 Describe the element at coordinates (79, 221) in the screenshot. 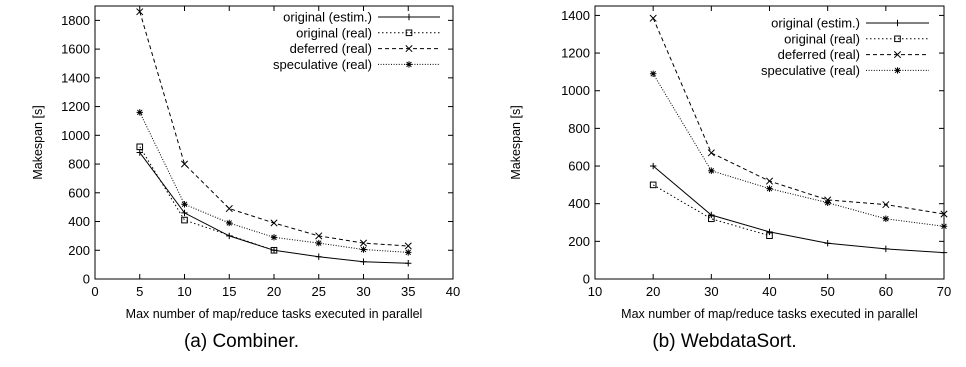

I see `y-tick-label: 400` at that location.